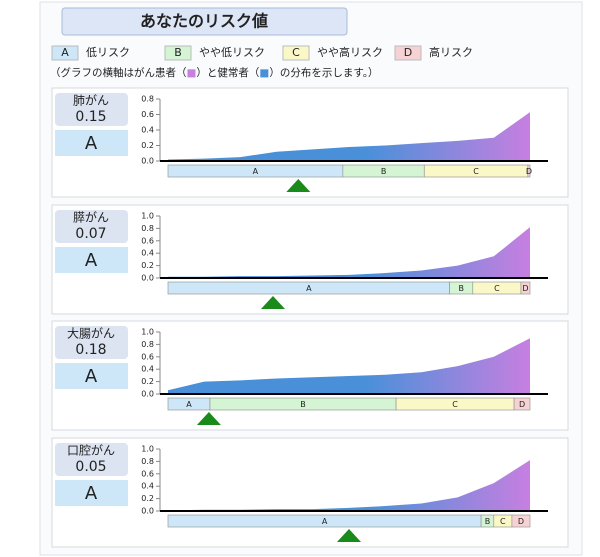 This screenshot has width=600, height=557. What do you see at coordinates (118, 72) in the screenshot?
I see `note-part: （グラフの横軸はがん患者（` at bounding box center [118, 72].